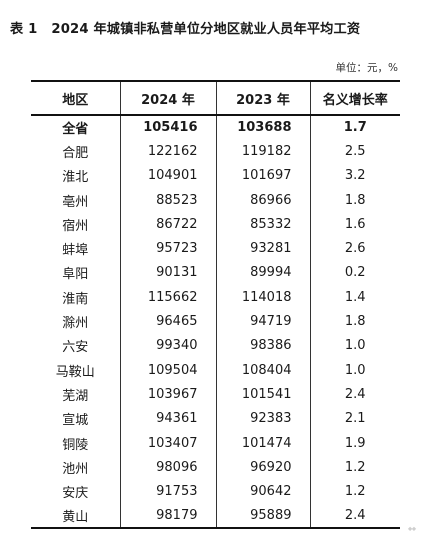 The width and height of the screenshot is (432, 544). Describe the element at coordinates (75, 372) in the screenshot. I see `cell-region: 马鞍山` at that location.